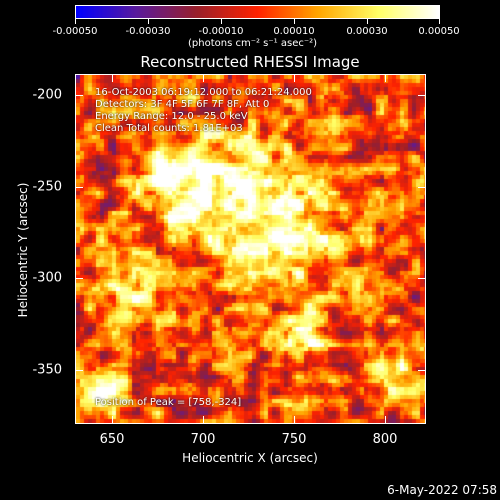  What do you see at coordinates (148, 31) in the screenshot?
I see `colorbar-tick-label: -0.00030` at bounding box center [148, 31].